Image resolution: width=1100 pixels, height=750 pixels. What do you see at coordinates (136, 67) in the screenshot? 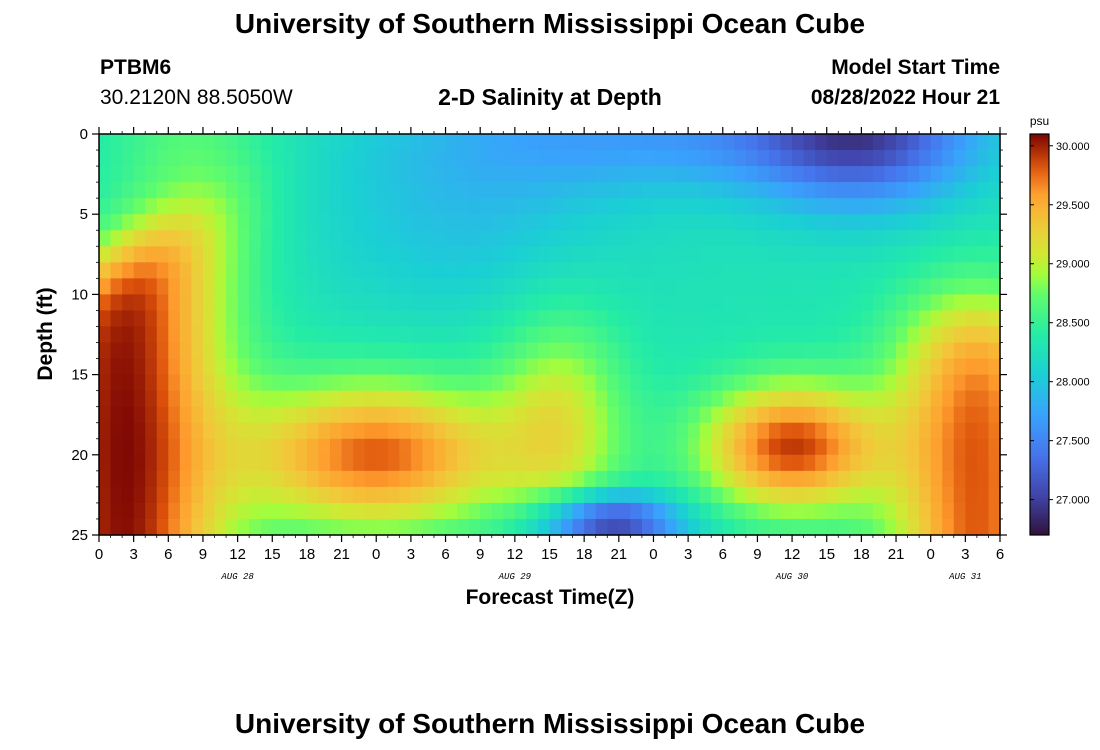
I see `station-id: PTBM6` at bounding box center [136, 67].